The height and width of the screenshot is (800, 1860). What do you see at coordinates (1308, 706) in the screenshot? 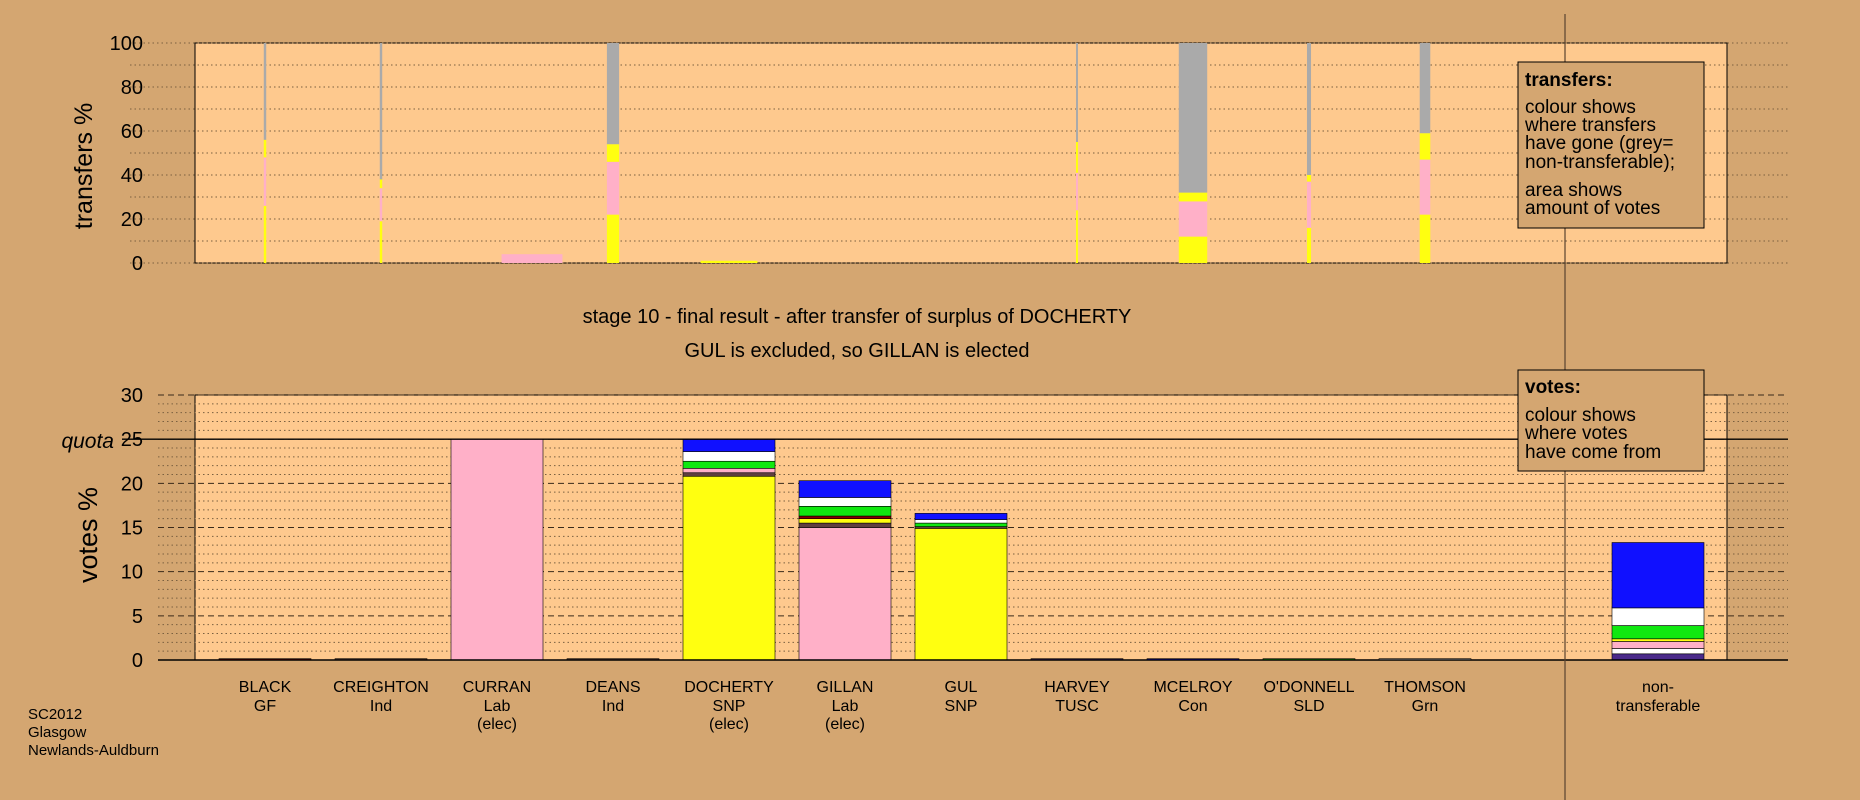
I see `candidate-party-label: SLD` at bounding box center [1308, 706].